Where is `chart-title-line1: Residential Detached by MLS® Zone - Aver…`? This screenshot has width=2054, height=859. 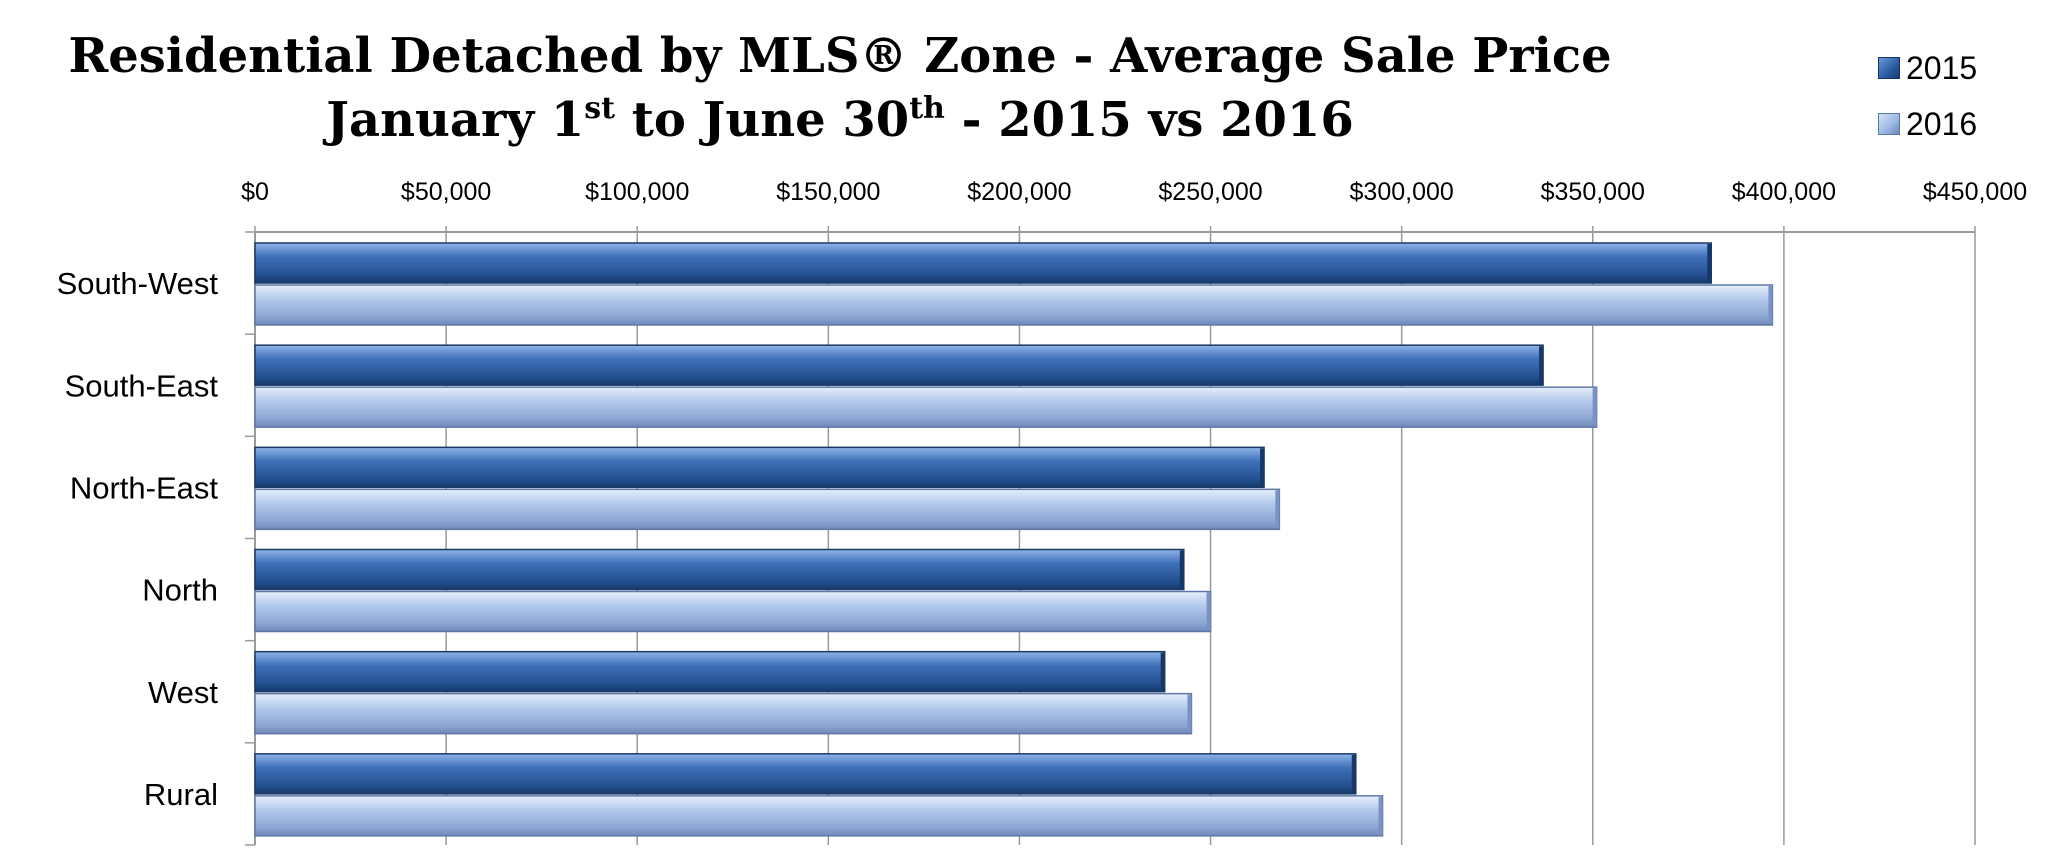 chart-title-line1: Residential Detached by MLS® Zone - Aver… is located at coordinates (840, 56).